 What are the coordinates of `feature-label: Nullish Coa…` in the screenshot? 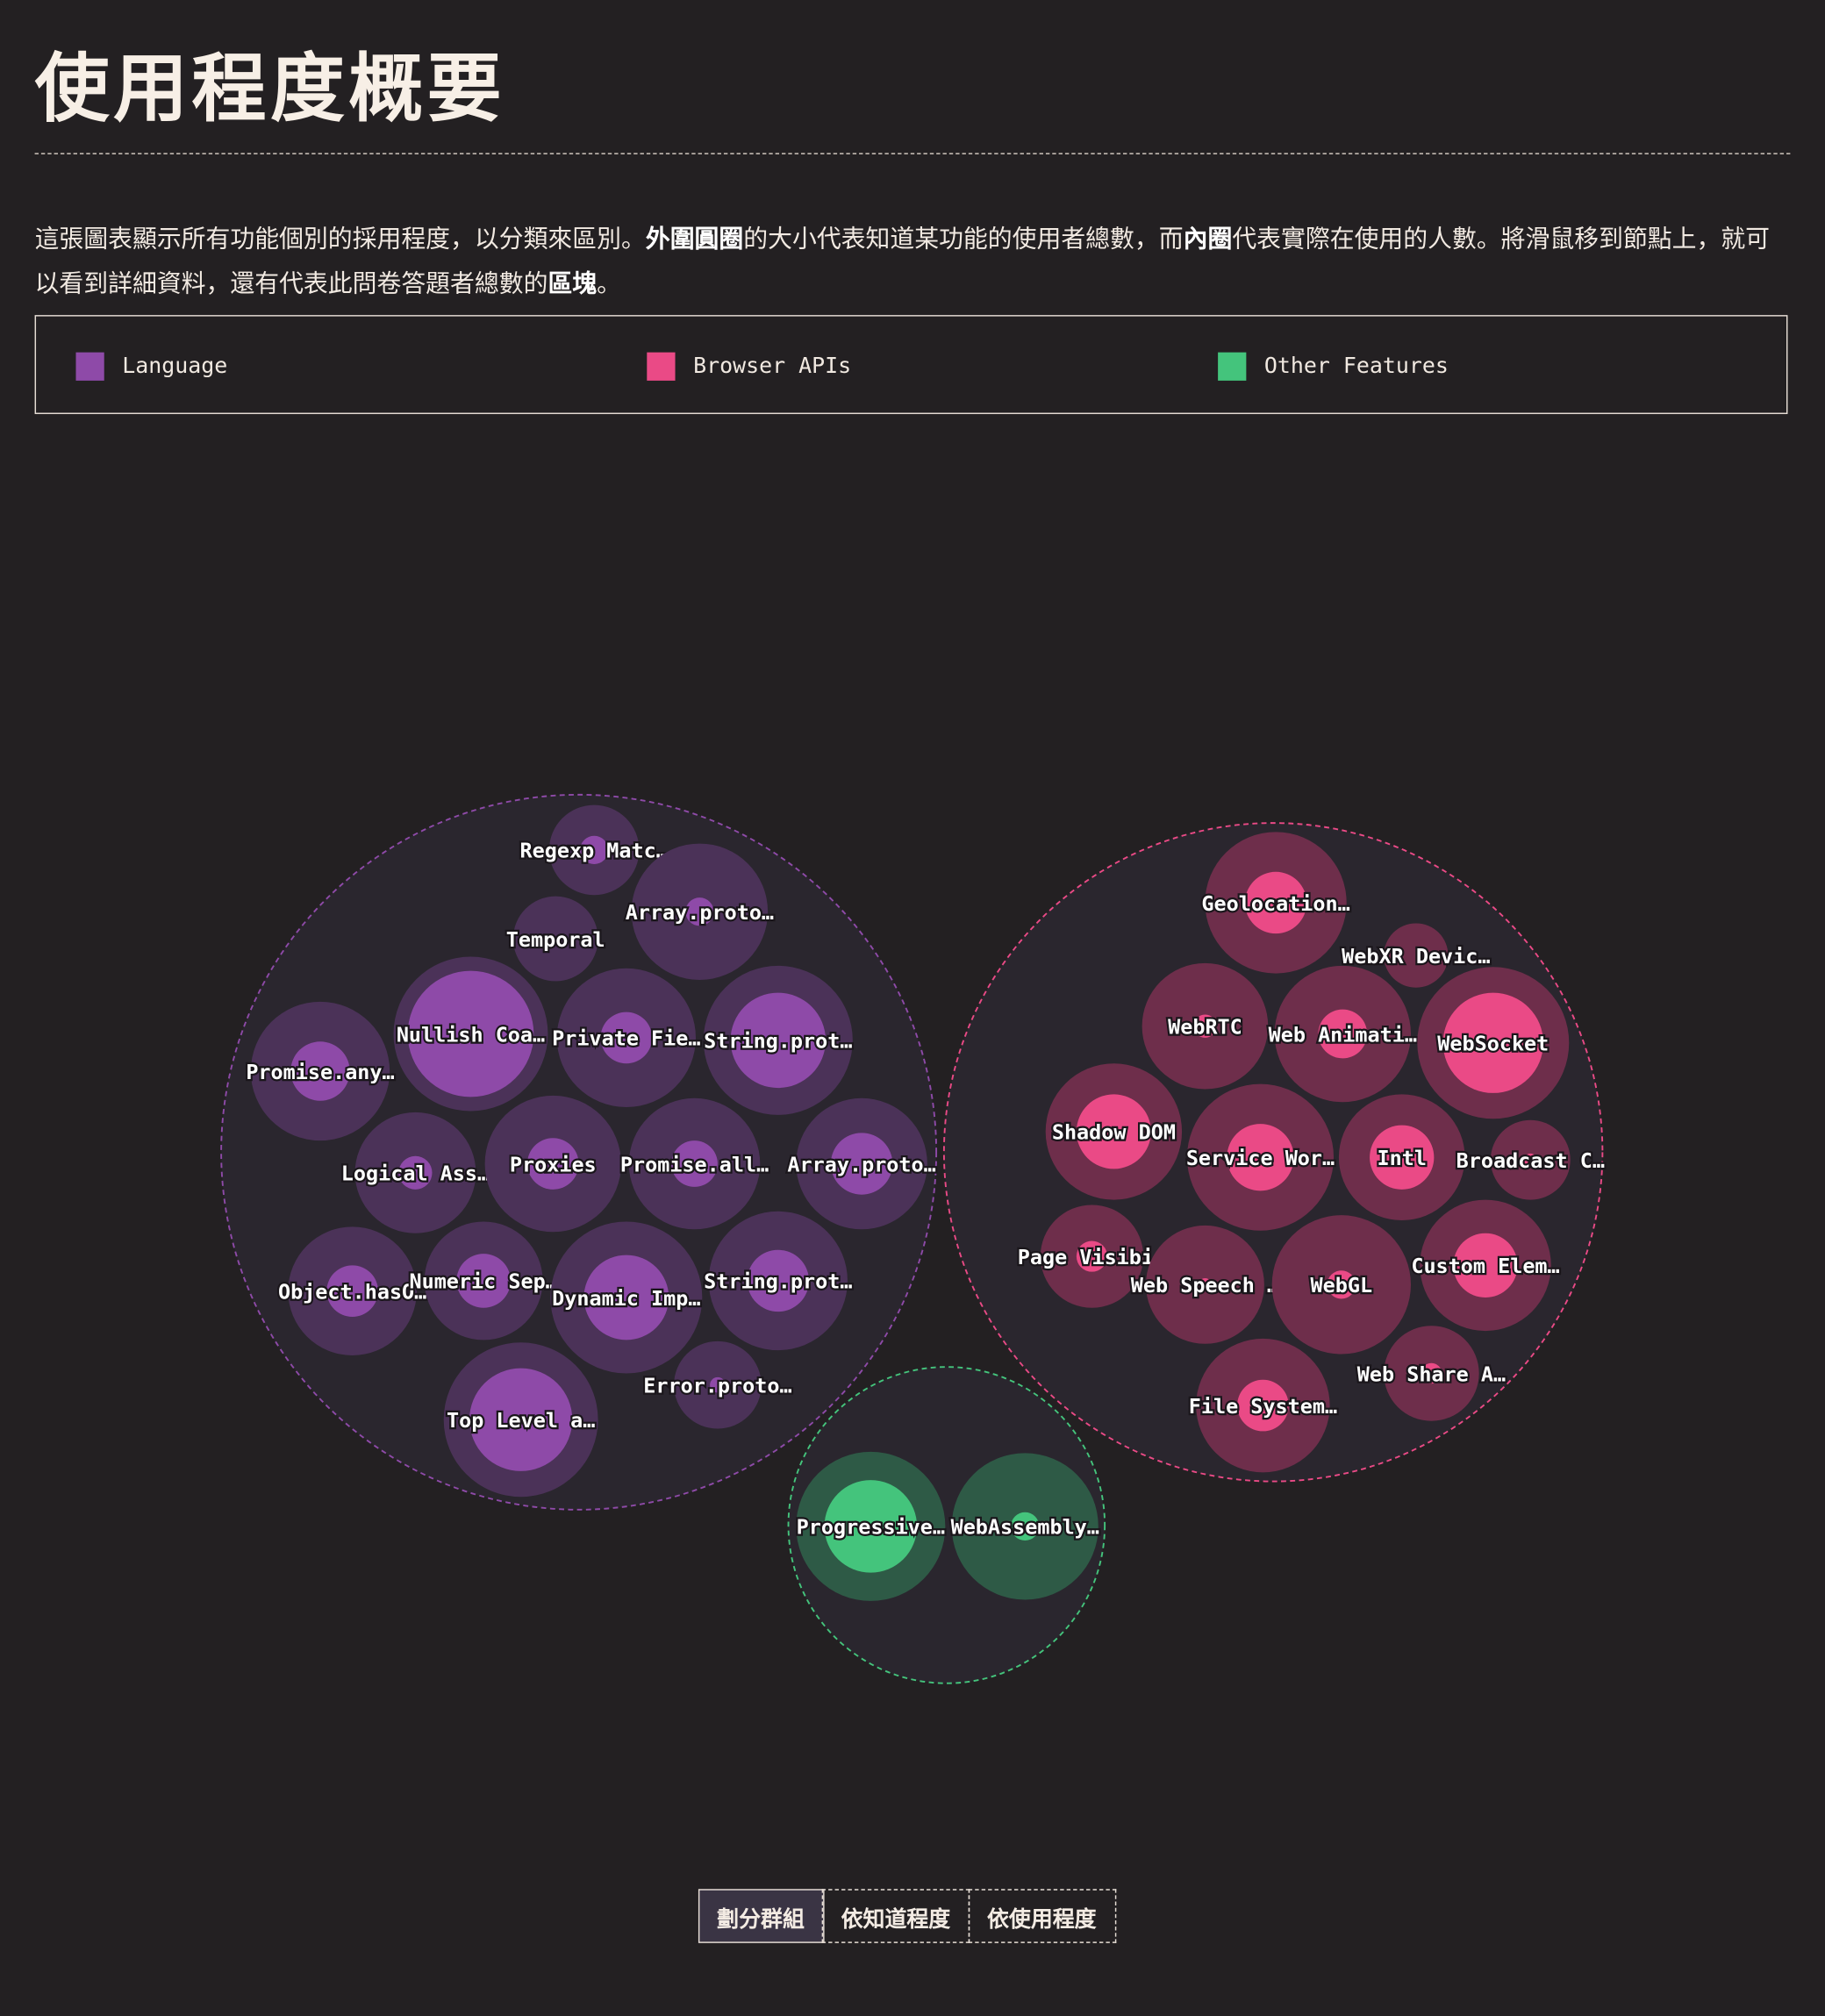 It's located at (471, 1034).